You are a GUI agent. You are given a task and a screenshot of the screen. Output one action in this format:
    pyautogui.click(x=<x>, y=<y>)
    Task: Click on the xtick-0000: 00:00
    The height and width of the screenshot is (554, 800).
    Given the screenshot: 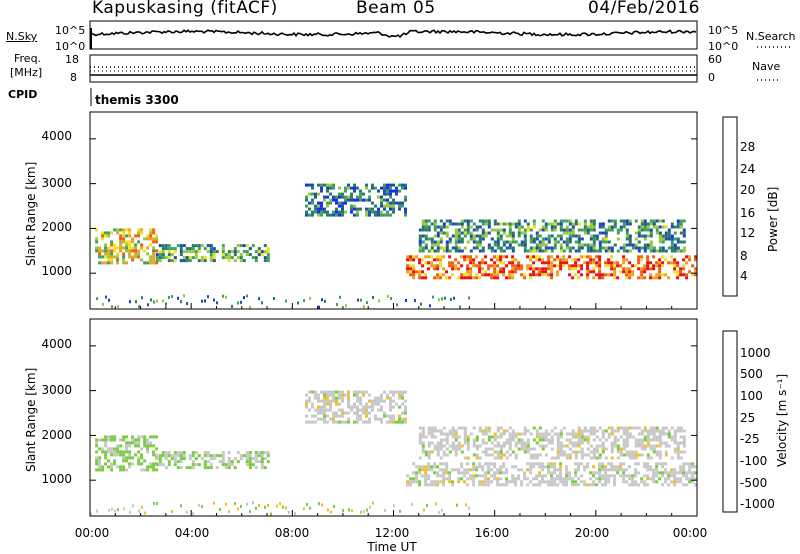 What is the action you would take?
    pyautogui.click(x=92, y=533)
    